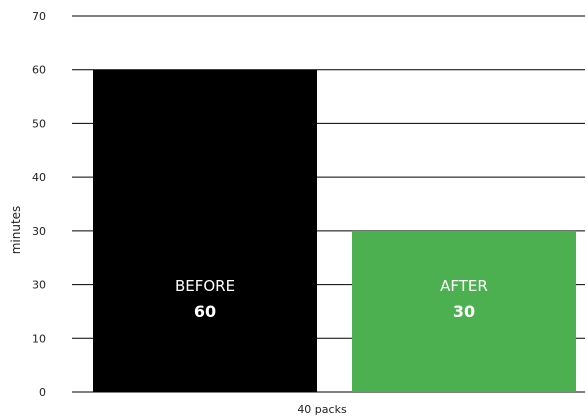 This screenshot has height=420, width=587. Describe the element at coordinates (464, 286) in the screenshot. I see `bar-category-label: AFTER` at that location.